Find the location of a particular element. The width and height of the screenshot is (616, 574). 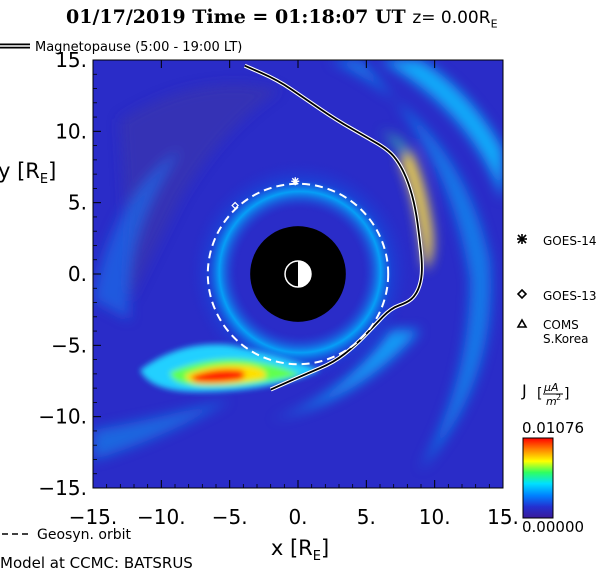

x-tick-label: 10. is located at coordinates (435, 517).